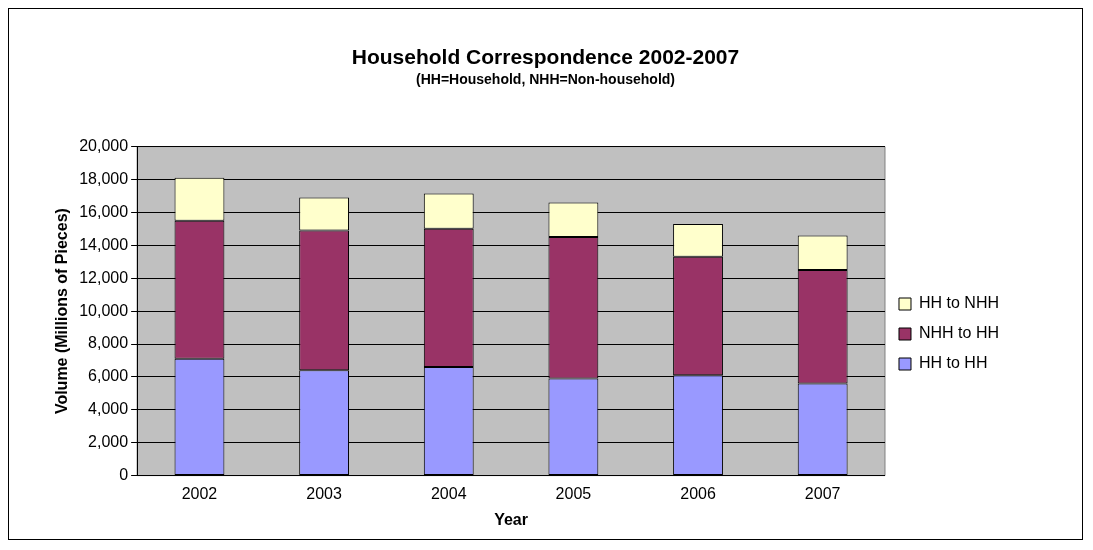 The width and height of the screenshot is (1093, 550). What do you see at coordinates (953, 363) in the screenshot?
I see `legend-label: HH to HH` at bounding box center [953, 363].